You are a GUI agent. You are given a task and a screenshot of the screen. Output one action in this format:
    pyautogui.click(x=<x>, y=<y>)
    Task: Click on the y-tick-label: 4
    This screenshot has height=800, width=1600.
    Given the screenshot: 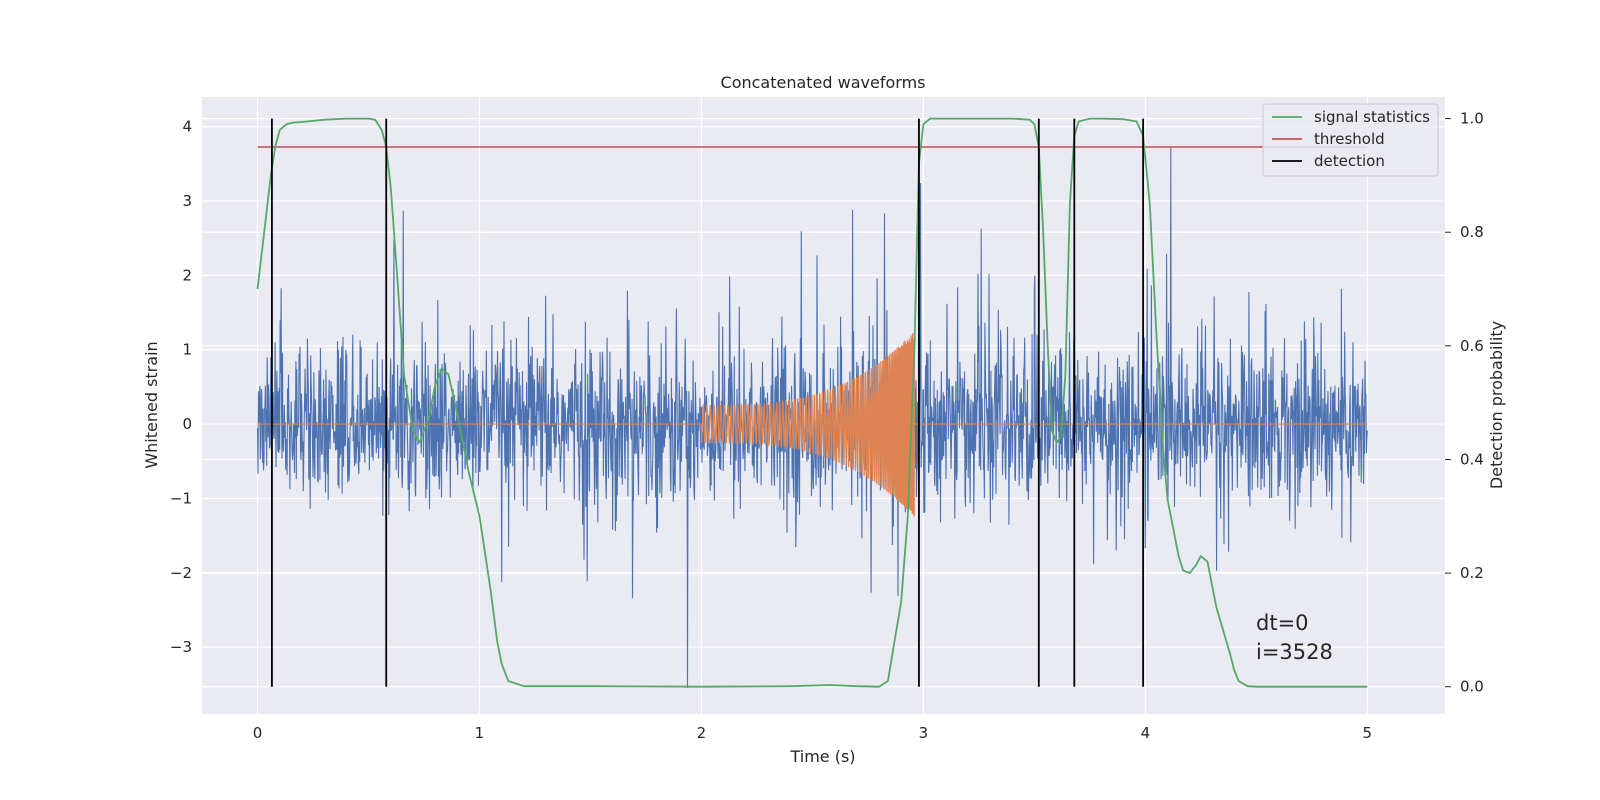 What is the action you would take?
    pyautogui.click(x=187, y=127)
    